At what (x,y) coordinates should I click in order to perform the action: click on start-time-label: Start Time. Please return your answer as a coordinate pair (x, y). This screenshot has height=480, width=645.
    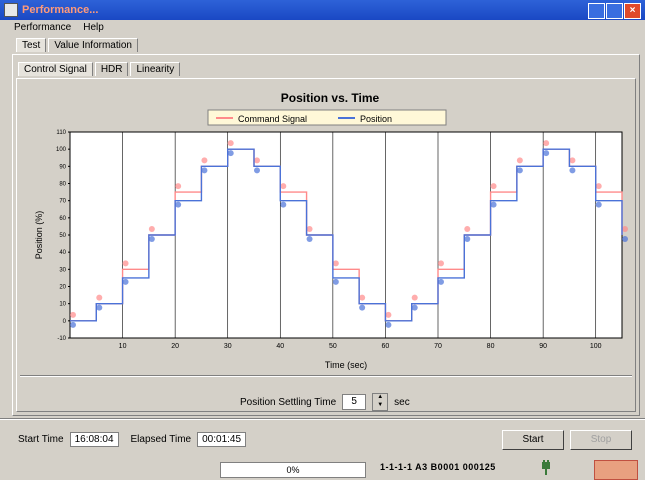
    Looking at the image, I should click on (41, 439).